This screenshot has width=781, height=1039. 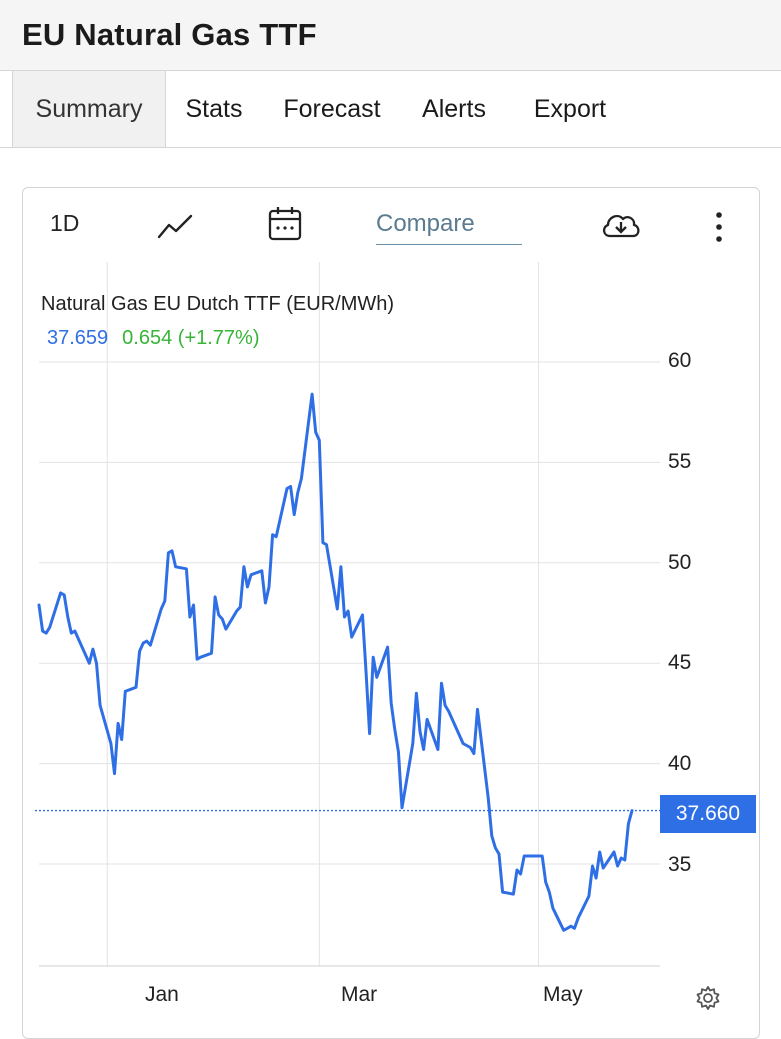 I want to click on y-tick-label: 50, so click(x=680, y=562).